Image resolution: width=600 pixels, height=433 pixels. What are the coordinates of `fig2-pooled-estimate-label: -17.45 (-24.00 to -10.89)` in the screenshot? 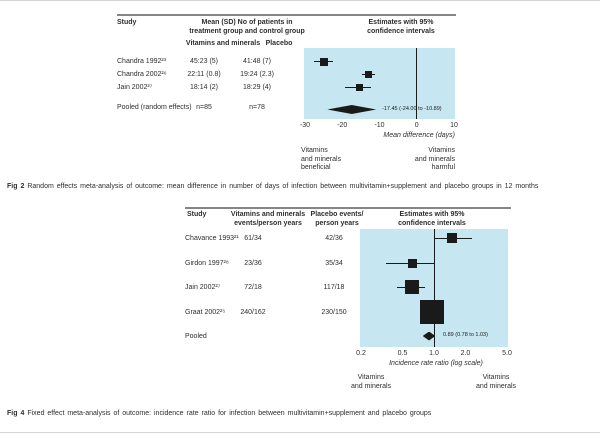 It's located at (412, 109).